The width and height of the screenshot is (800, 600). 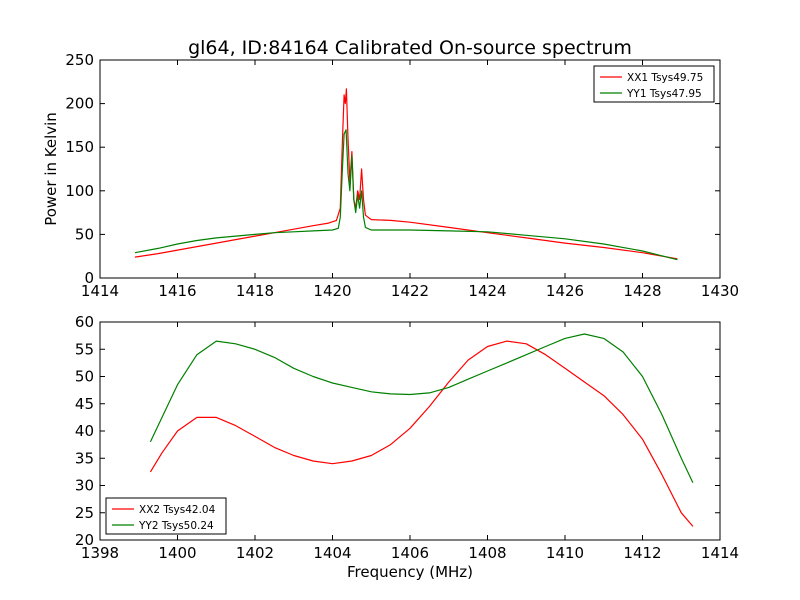 I want to click on legend: XX1 Tsys49.75 YY1 Tsys47.95, so click(x=654, y=84).